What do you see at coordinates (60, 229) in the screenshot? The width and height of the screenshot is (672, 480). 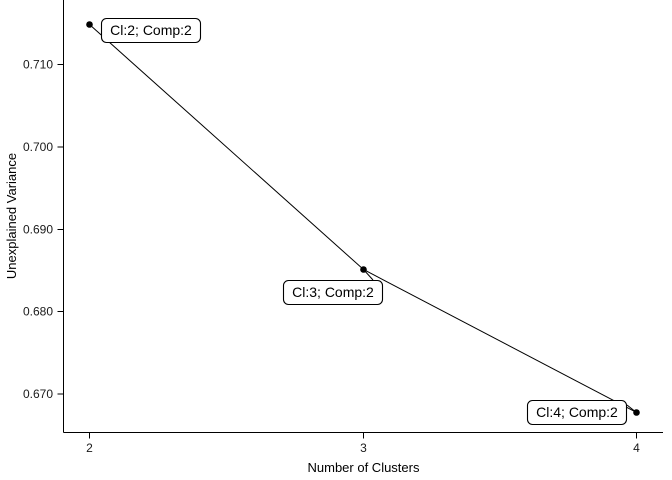 I see `y-axis-ticks` at bounding box center [60, 229].